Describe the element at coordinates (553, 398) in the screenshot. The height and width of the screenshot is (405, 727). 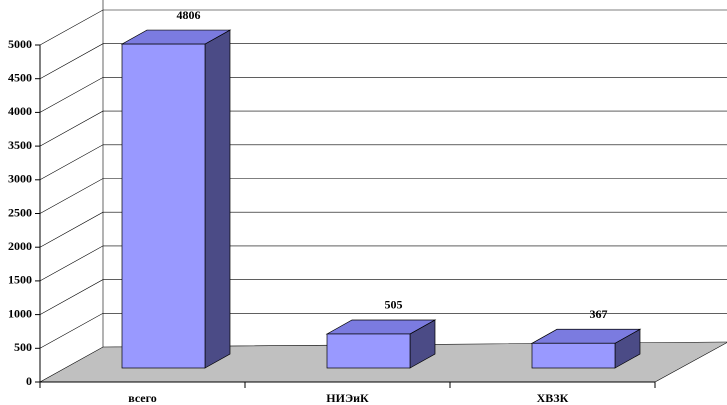
I see `x-tick-label: ХВЗК` at that location.